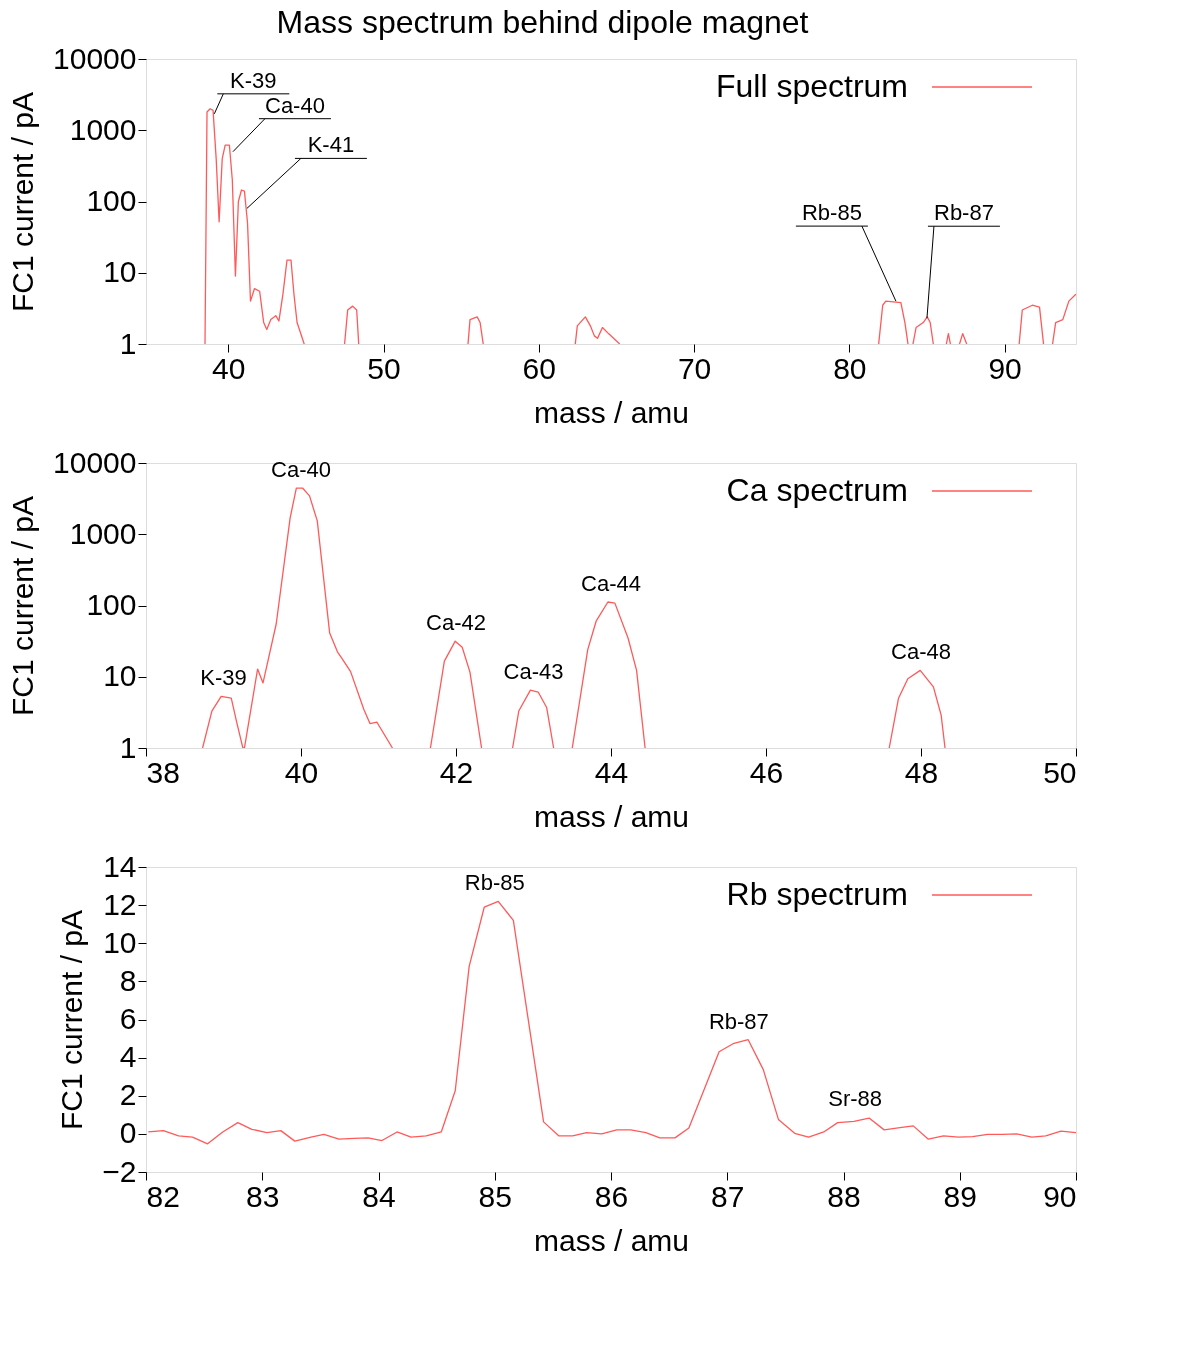  I want to click on x-tick-label: 87, so click(728, 1196).